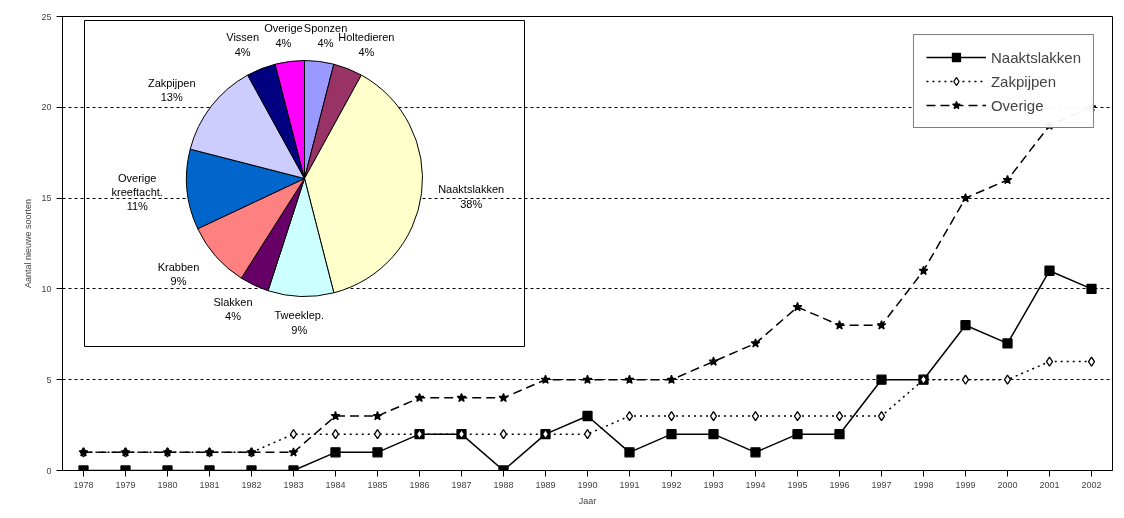  I want to click on slice-label: Zakpijpen, so click(171, 83).